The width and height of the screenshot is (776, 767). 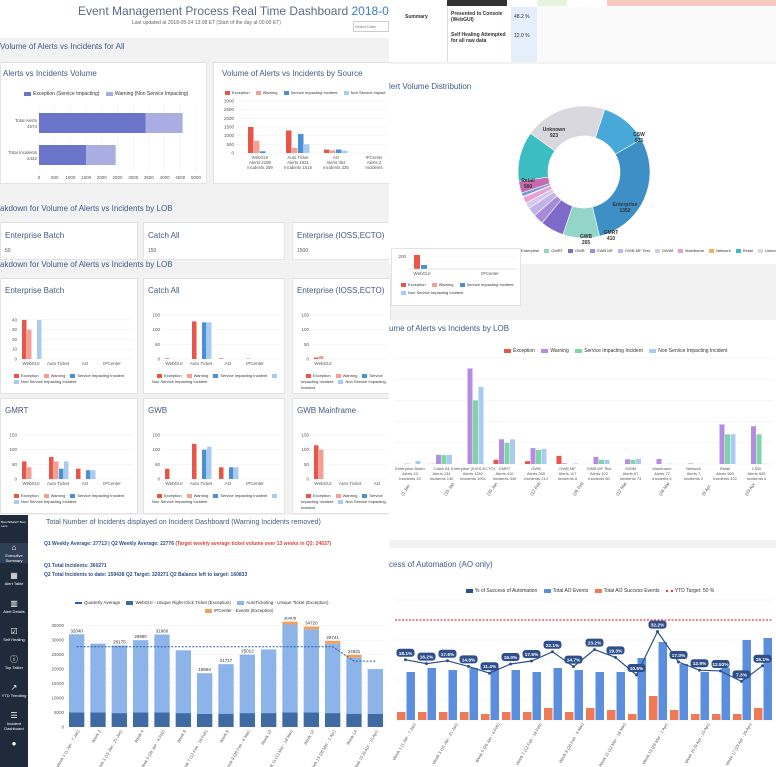 I want to click on sidebar-item-info: ⓘ Top Talker, so click(x=14, y=662).